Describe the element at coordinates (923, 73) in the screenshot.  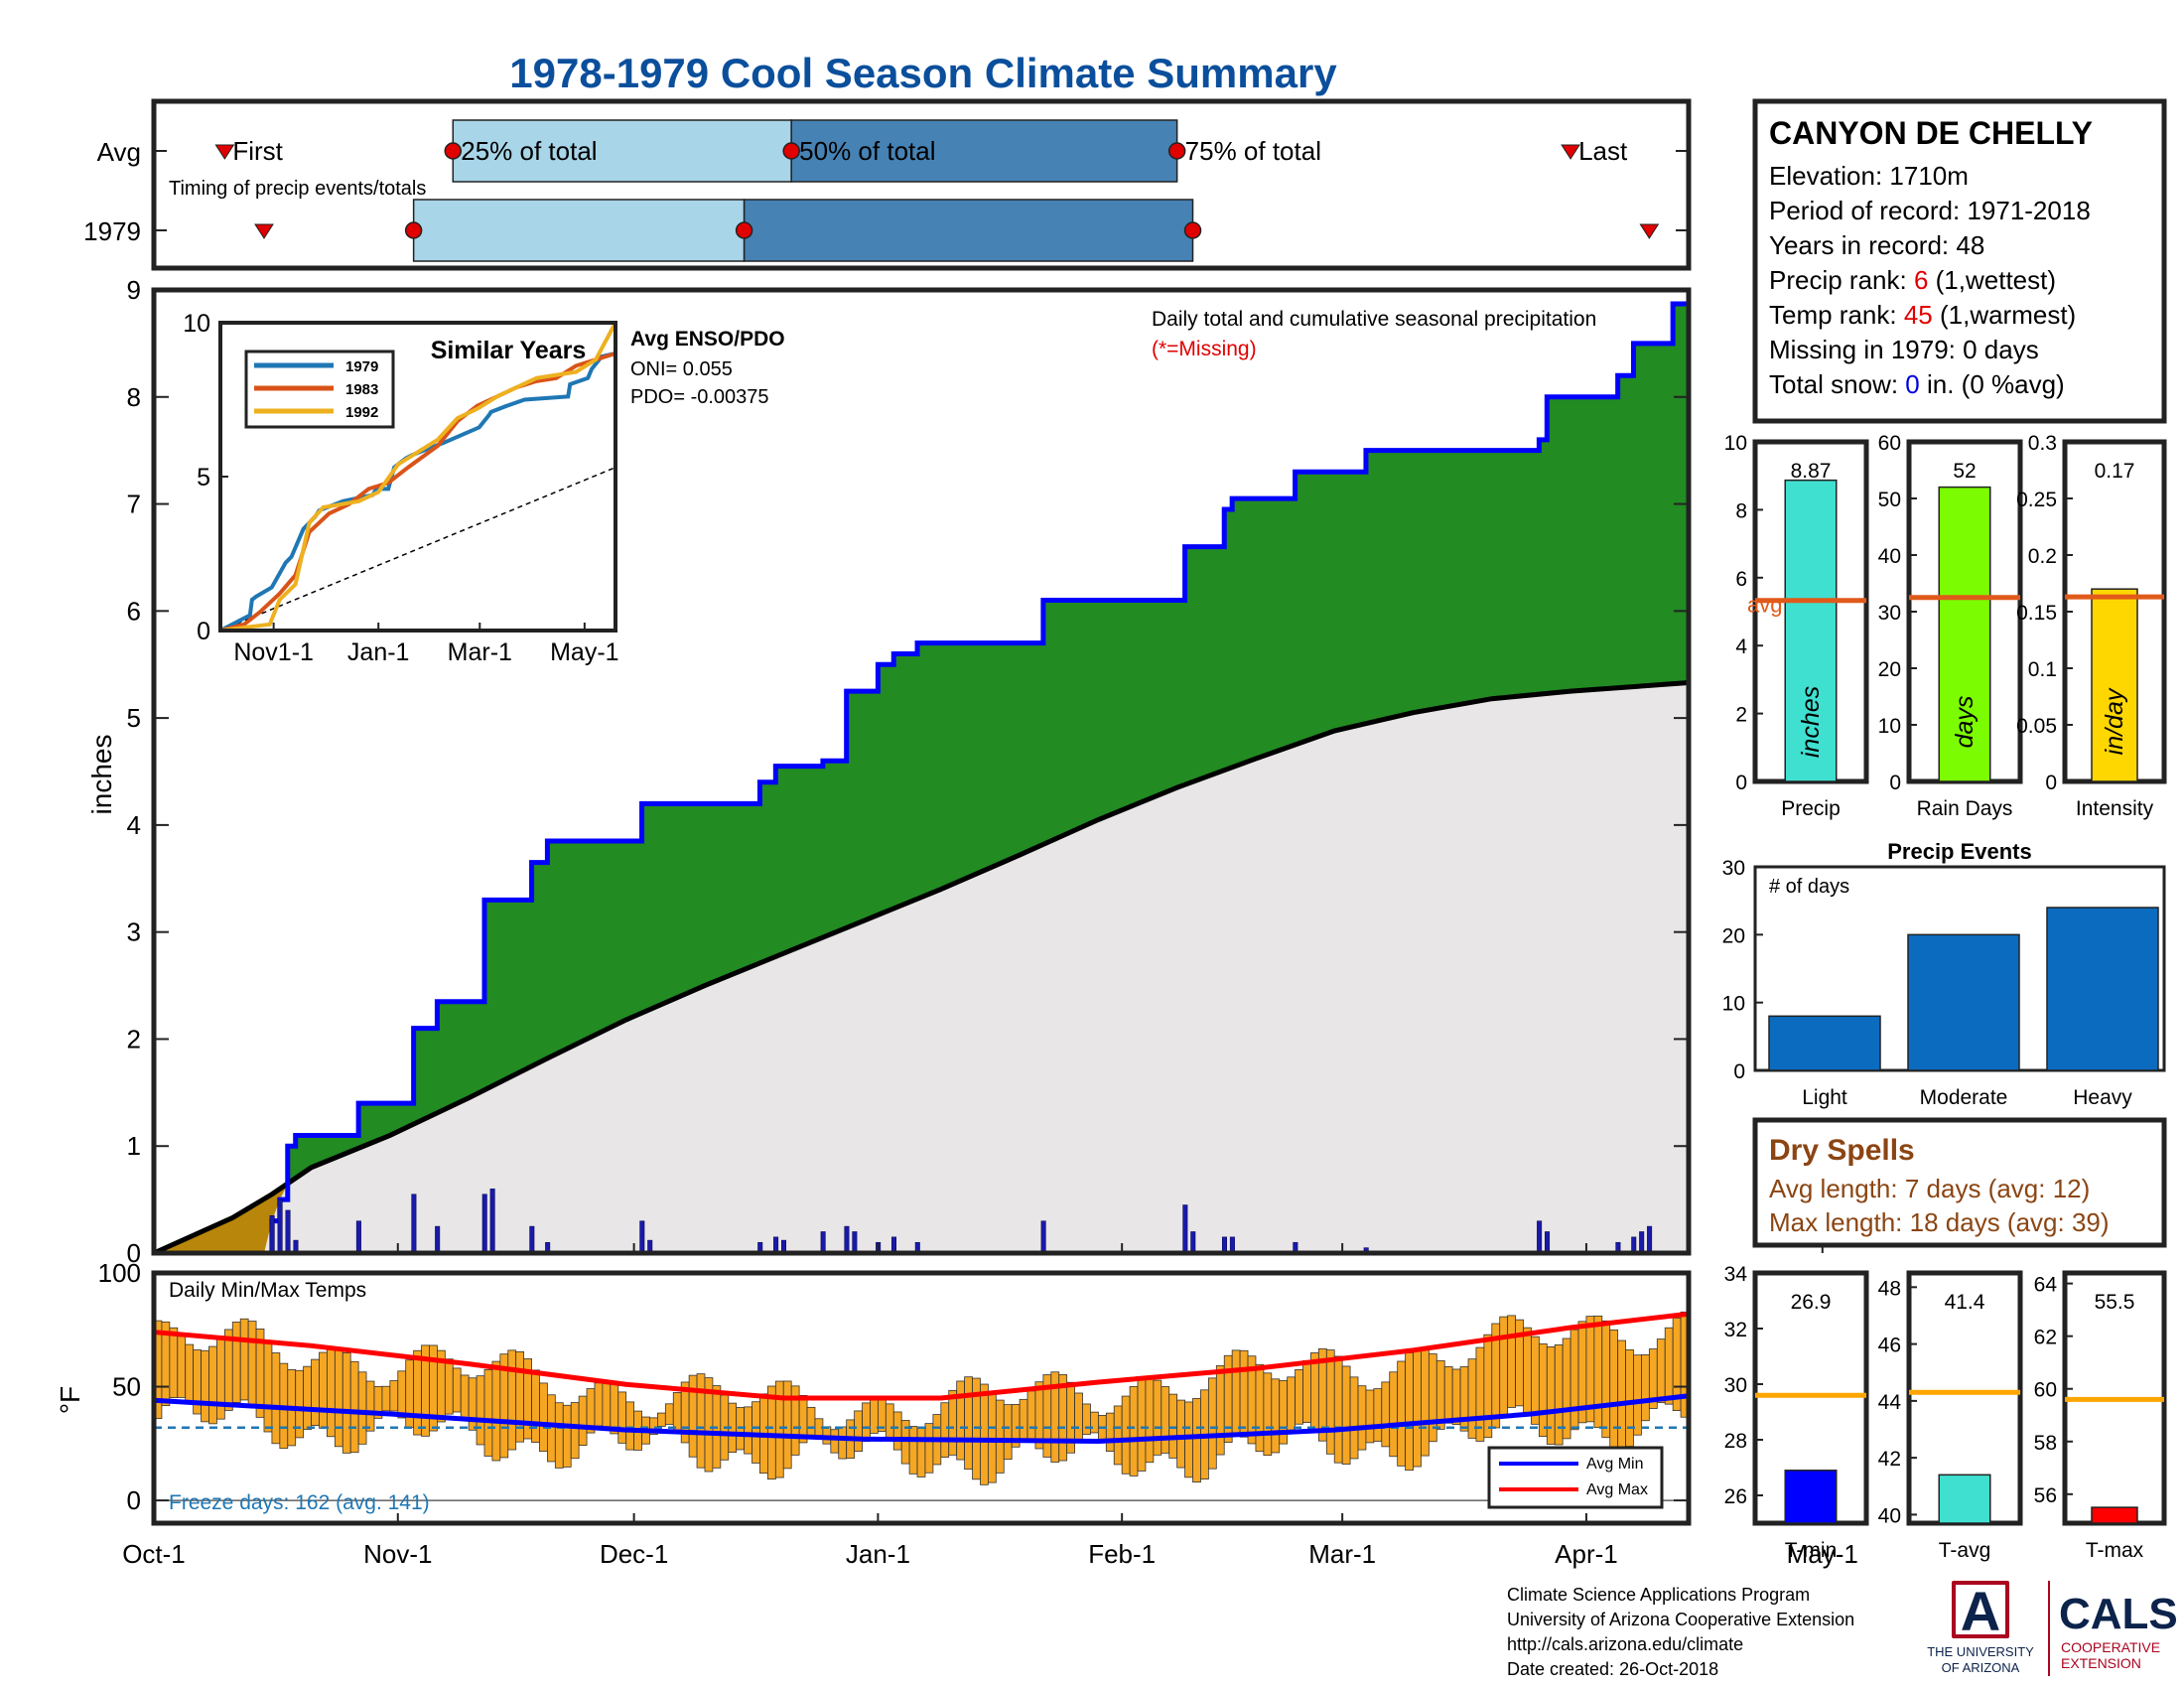
I see `page-title: 1978-1979 Cool Season Climate Summary` at that location.